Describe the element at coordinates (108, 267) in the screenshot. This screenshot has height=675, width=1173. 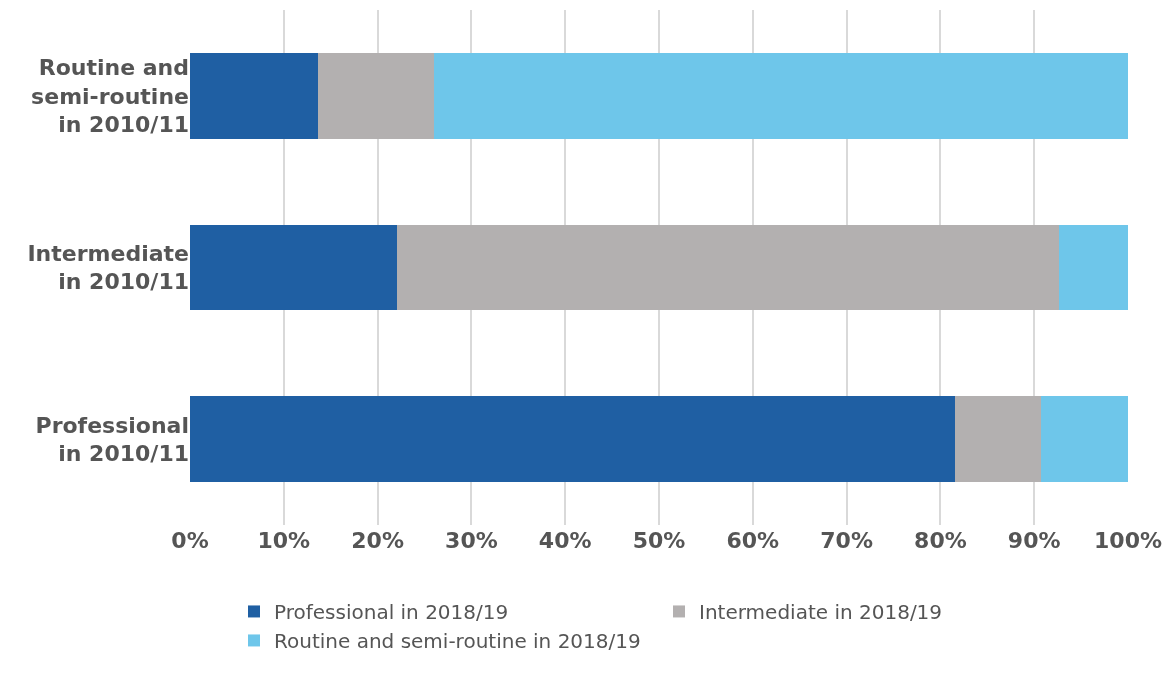
I see `y-tick-label: Intermediate in 2010/11` at that location.